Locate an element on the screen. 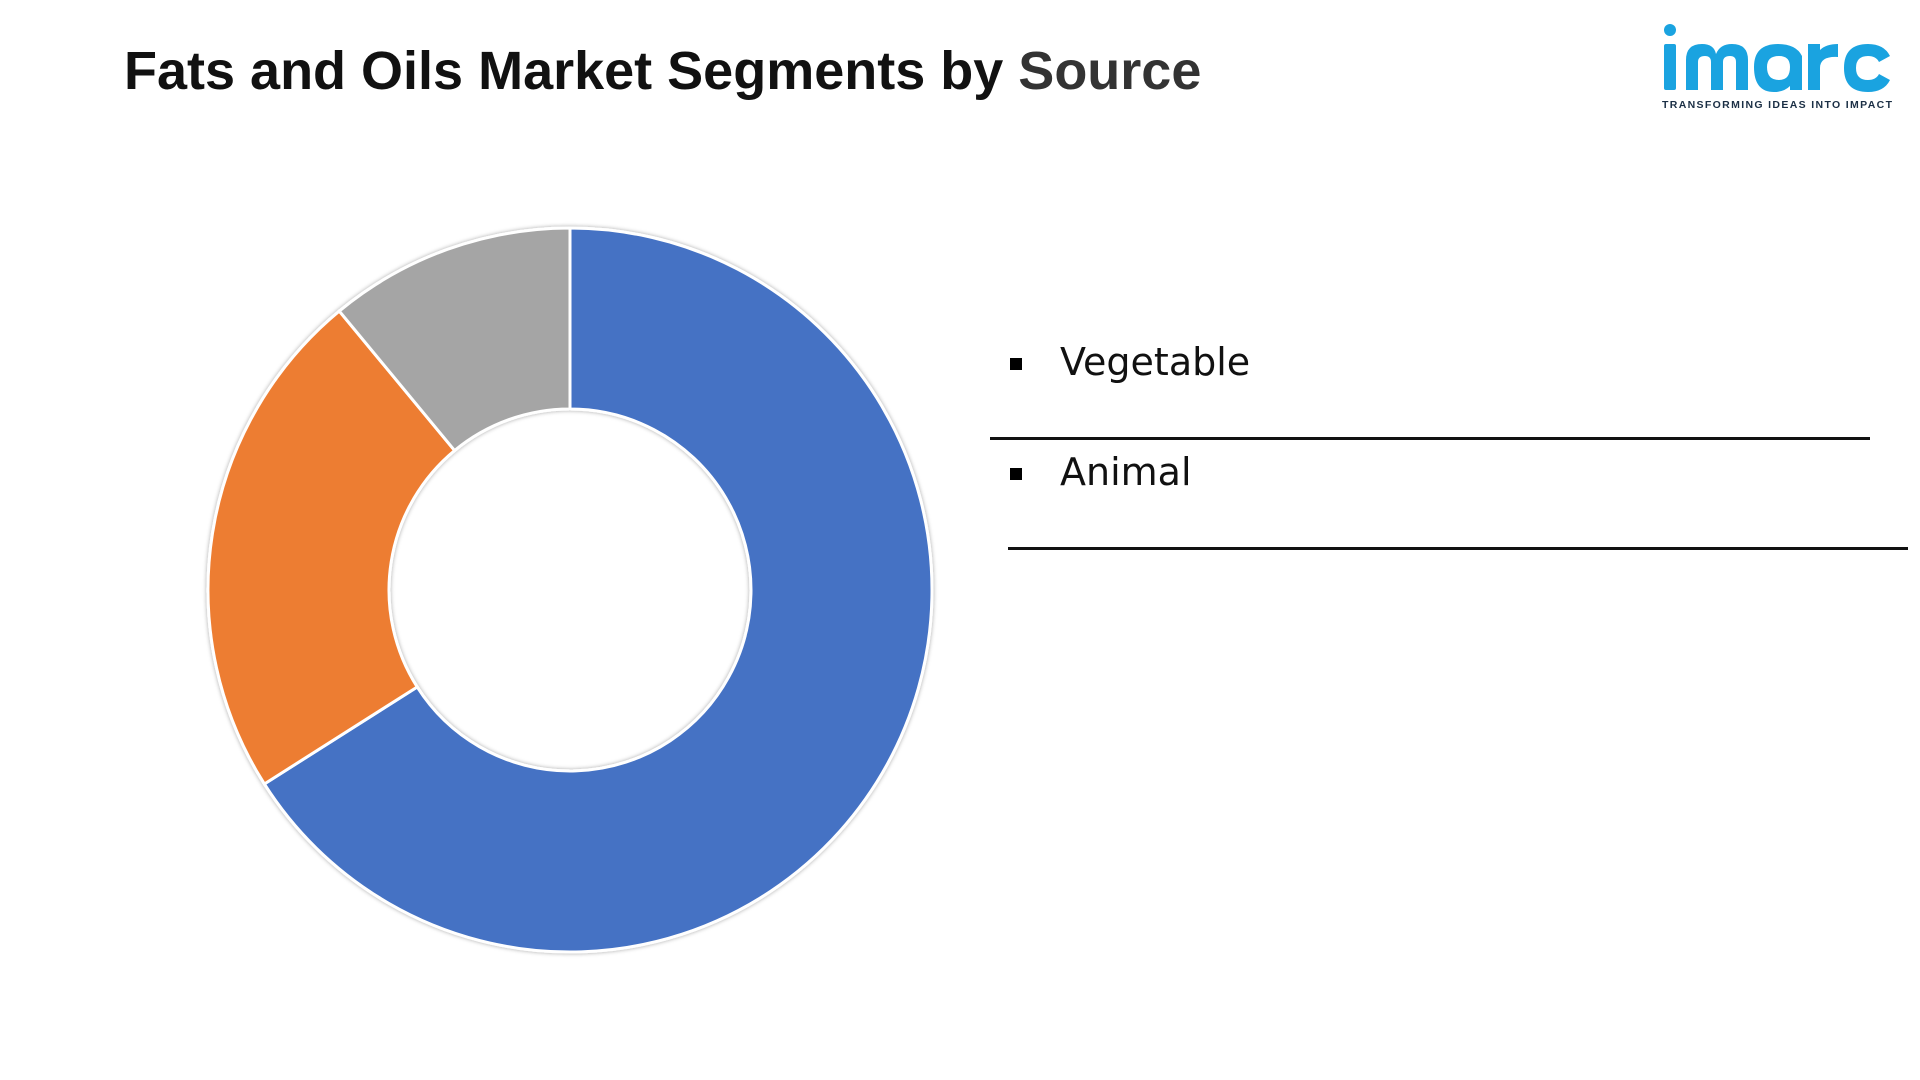  chart-legend: Vegetable Animal is located at coordinates (1450, 435).